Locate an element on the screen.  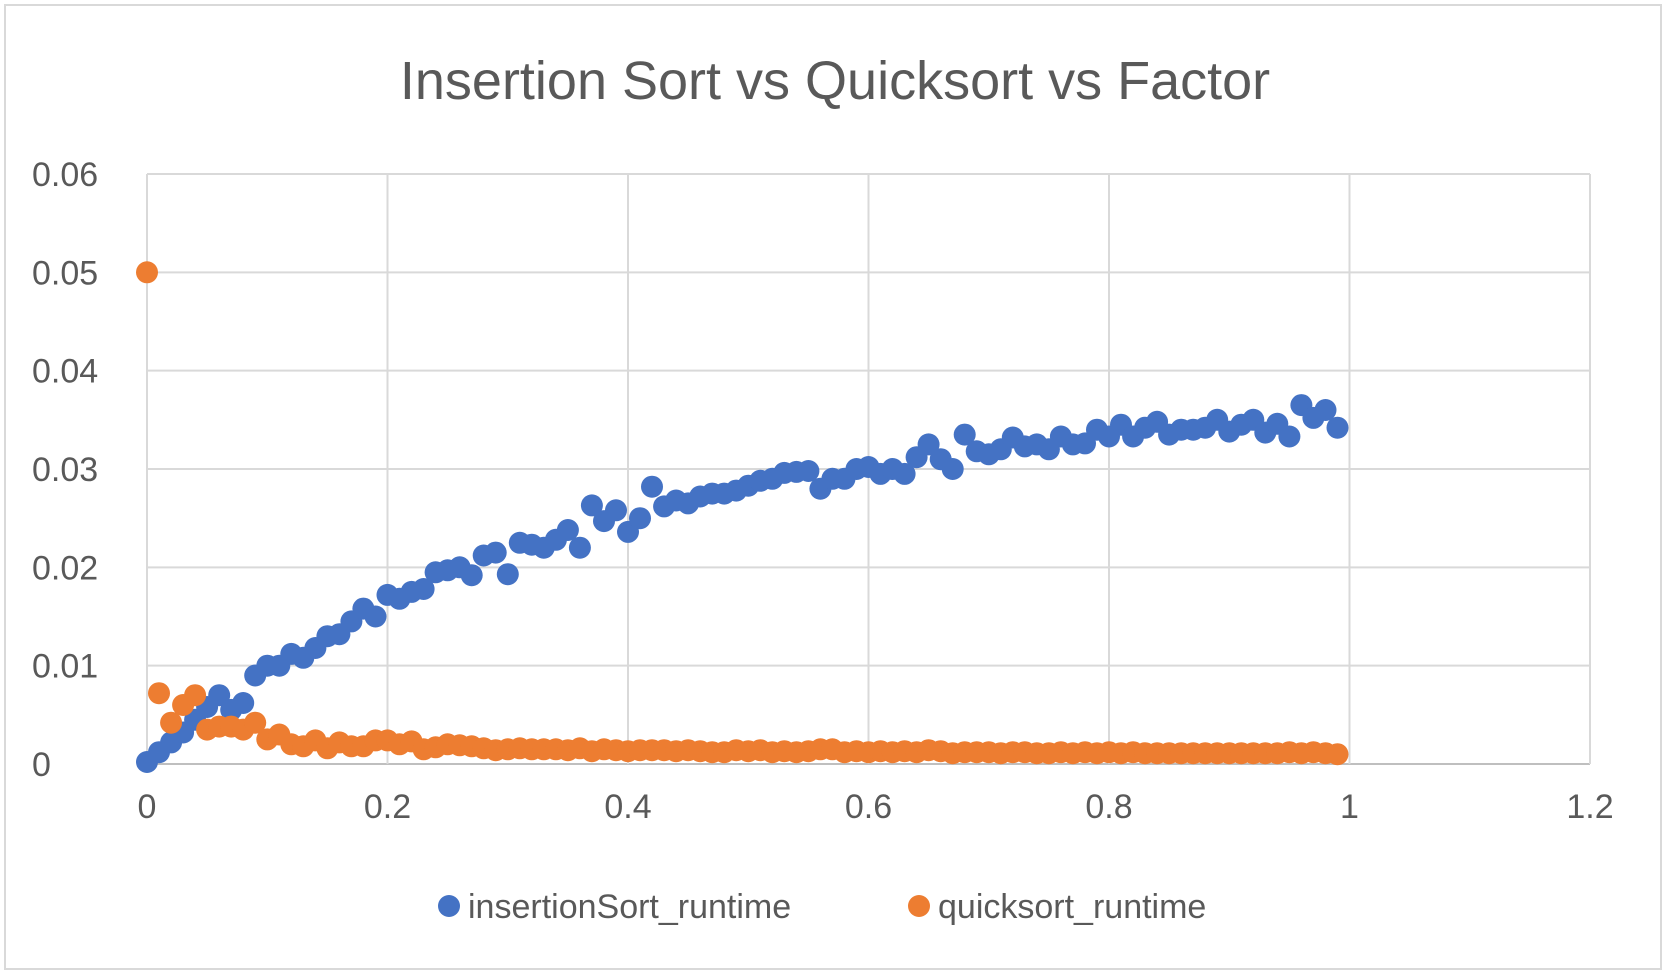
legend-label: insertionSort_runtime is located at coordinates (629, 907).